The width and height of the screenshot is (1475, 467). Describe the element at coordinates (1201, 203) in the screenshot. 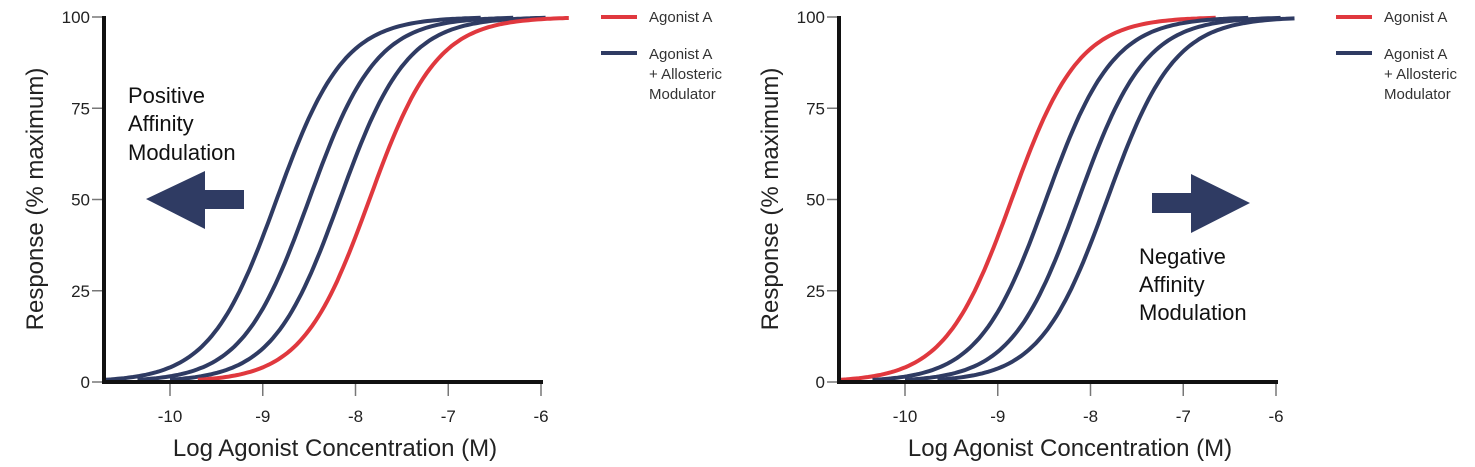

I see `right-arrow-icon` at that location.